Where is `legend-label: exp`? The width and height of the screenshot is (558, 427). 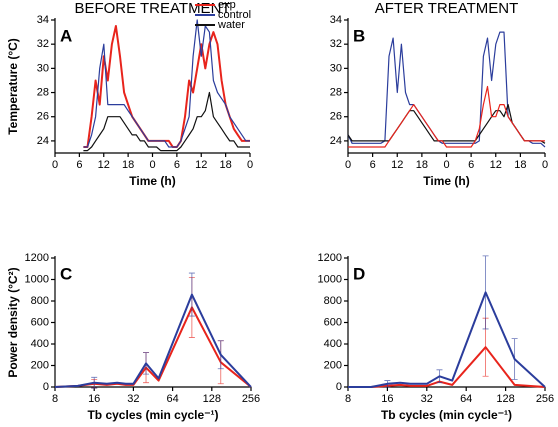
legend-label: exp is located at coordinates (227, 5).